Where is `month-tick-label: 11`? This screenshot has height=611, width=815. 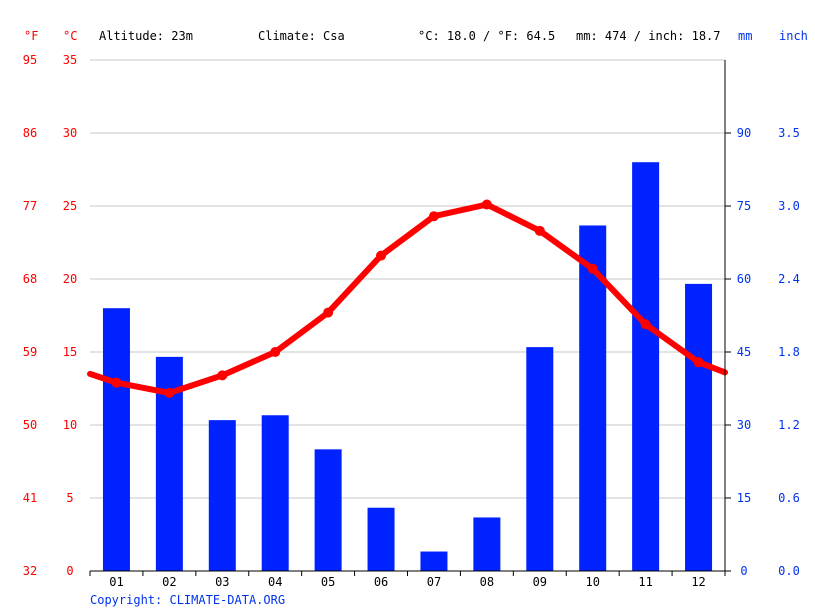
month-tick-label: 11 is located at coordinates (645, 582).